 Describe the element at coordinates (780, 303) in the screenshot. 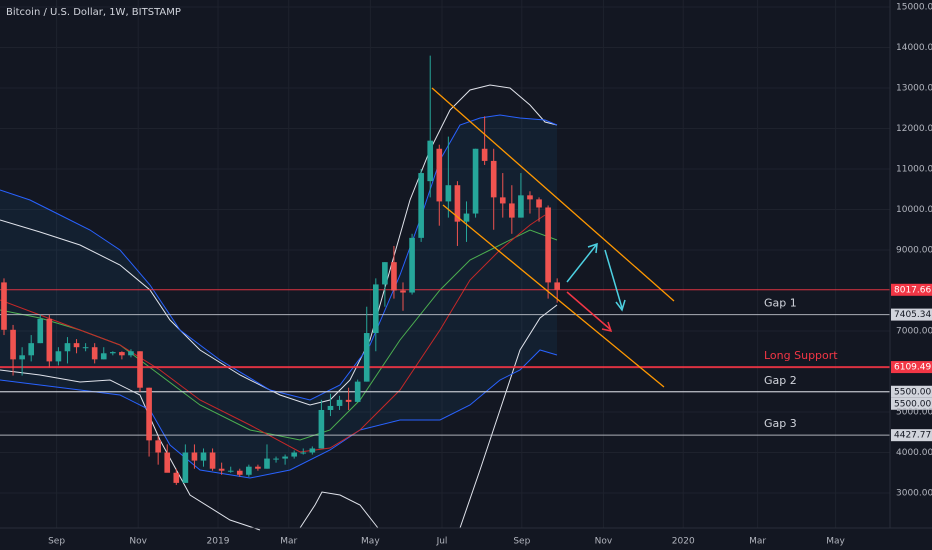

I see `level-name: Gap 1` at that location.